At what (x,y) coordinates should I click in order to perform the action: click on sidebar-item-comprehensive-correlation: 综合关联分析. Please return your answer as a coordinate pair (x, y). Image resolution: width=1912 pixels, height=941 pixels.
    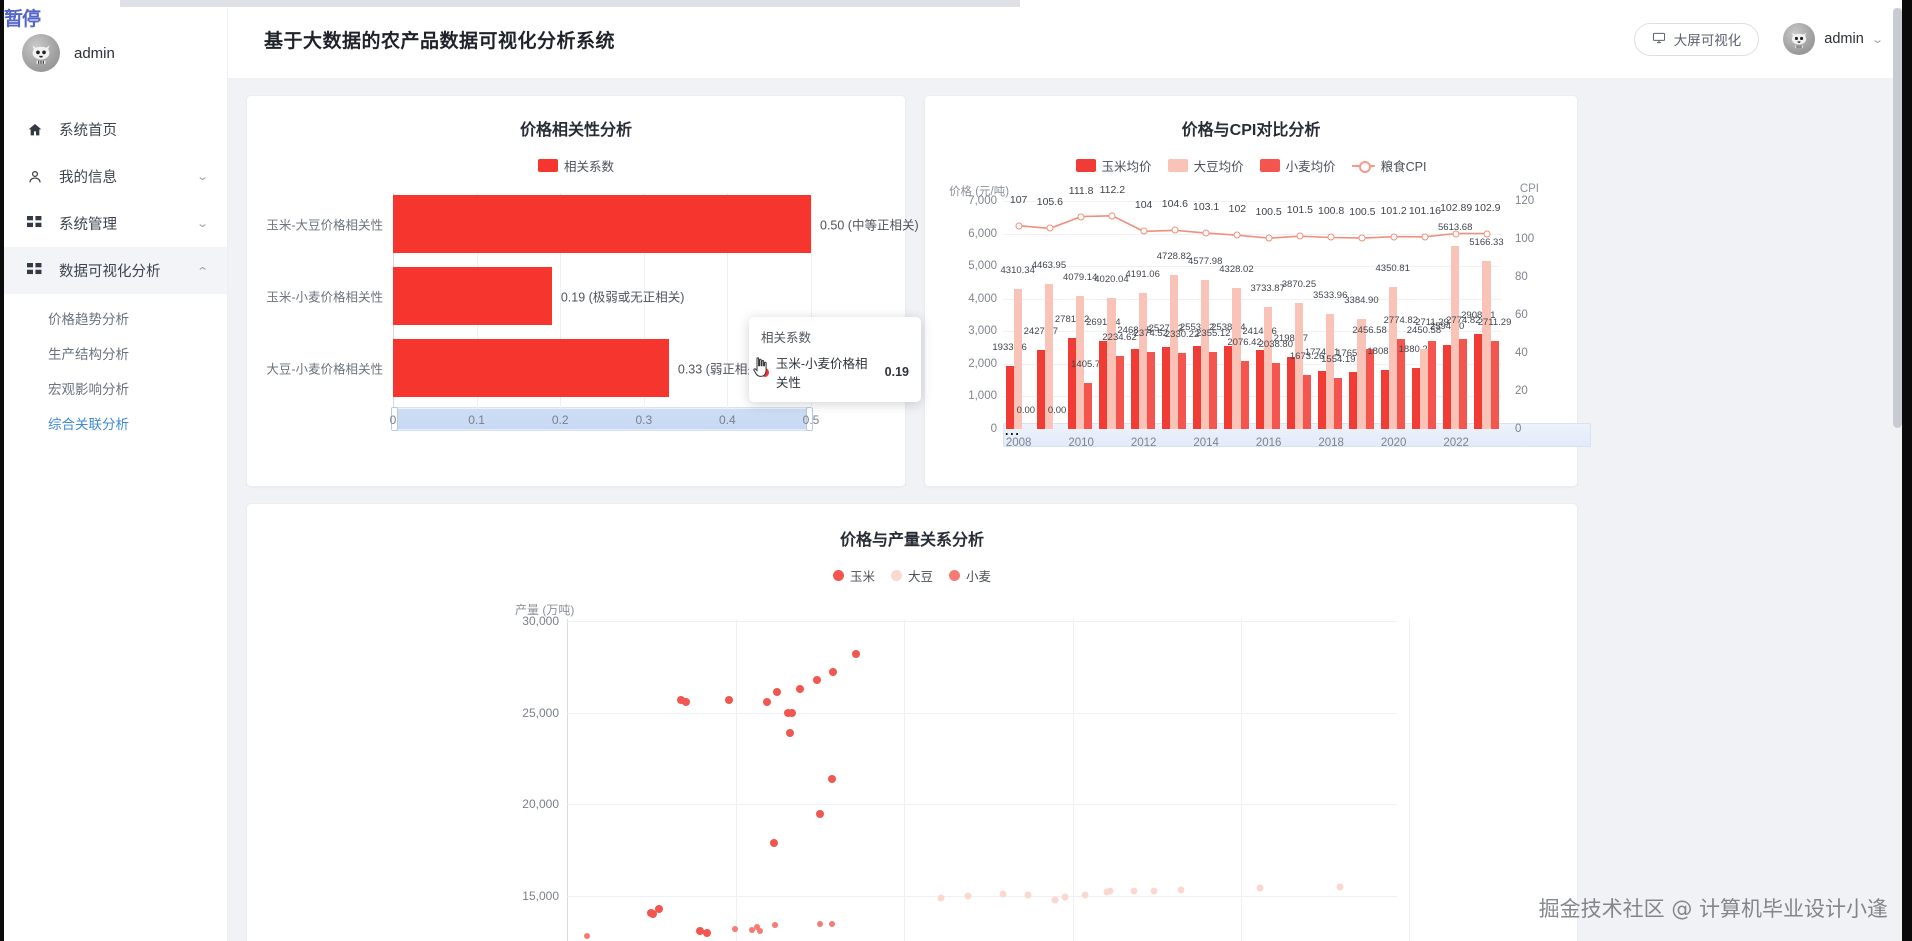
    Looking at the image, I should click on (88, 424).